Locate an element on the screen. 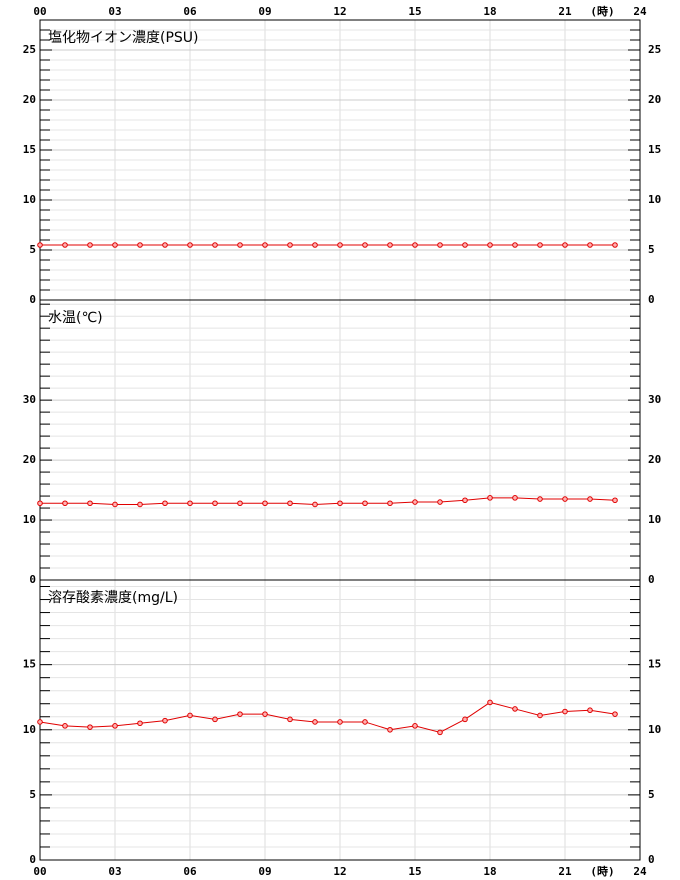 The height and width of the screenshot is (880, 680). x-tick-label: 09 is located at coordinates (264, 11).